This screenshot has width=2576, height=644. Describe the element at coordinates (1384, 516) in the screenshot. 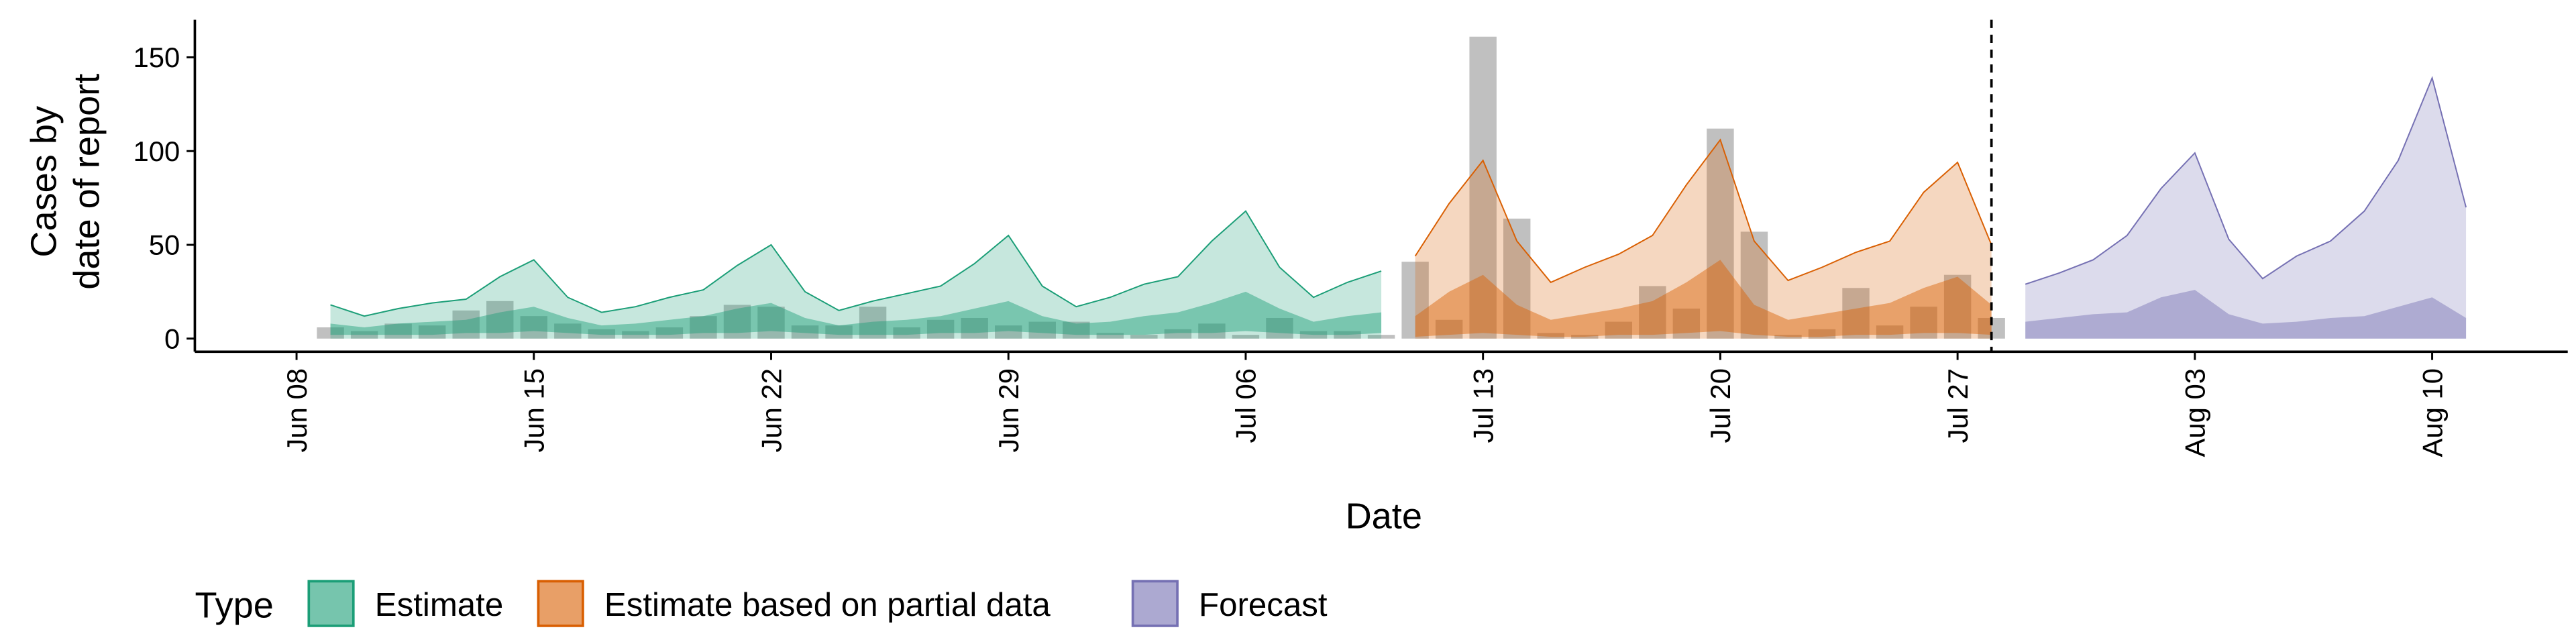

I see `x-axis-title: Date` at that location.